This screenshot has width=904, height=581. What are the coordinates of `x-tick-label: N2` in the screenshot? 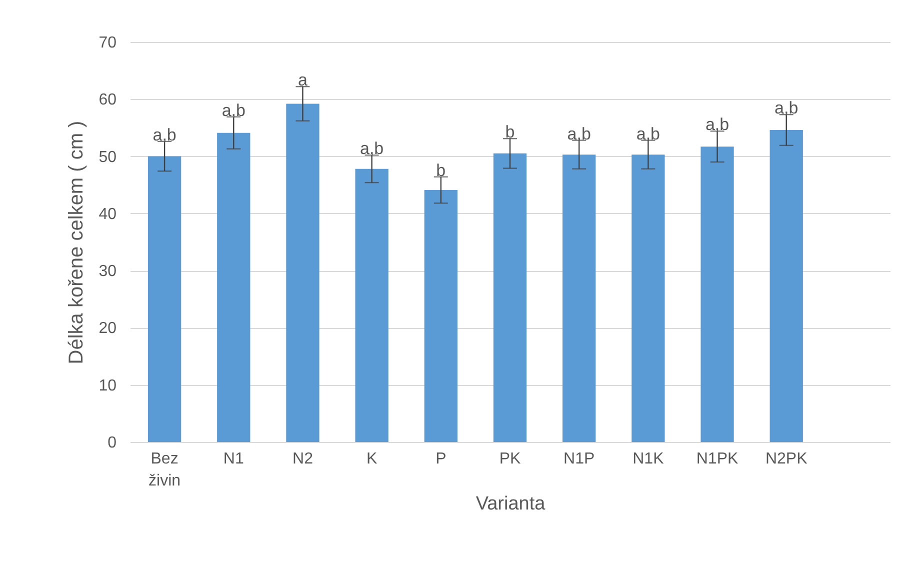 It's located at (303, 459).